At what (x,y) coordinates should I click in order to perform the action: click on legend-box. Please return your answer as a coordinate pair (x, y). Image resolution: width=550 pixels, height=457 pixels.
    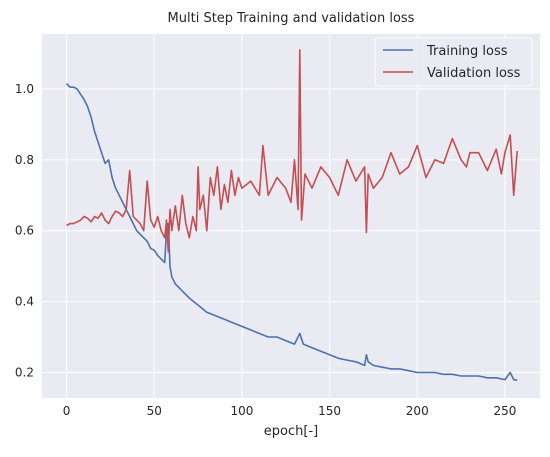
    Looking at the image, I should click on (453, 62).